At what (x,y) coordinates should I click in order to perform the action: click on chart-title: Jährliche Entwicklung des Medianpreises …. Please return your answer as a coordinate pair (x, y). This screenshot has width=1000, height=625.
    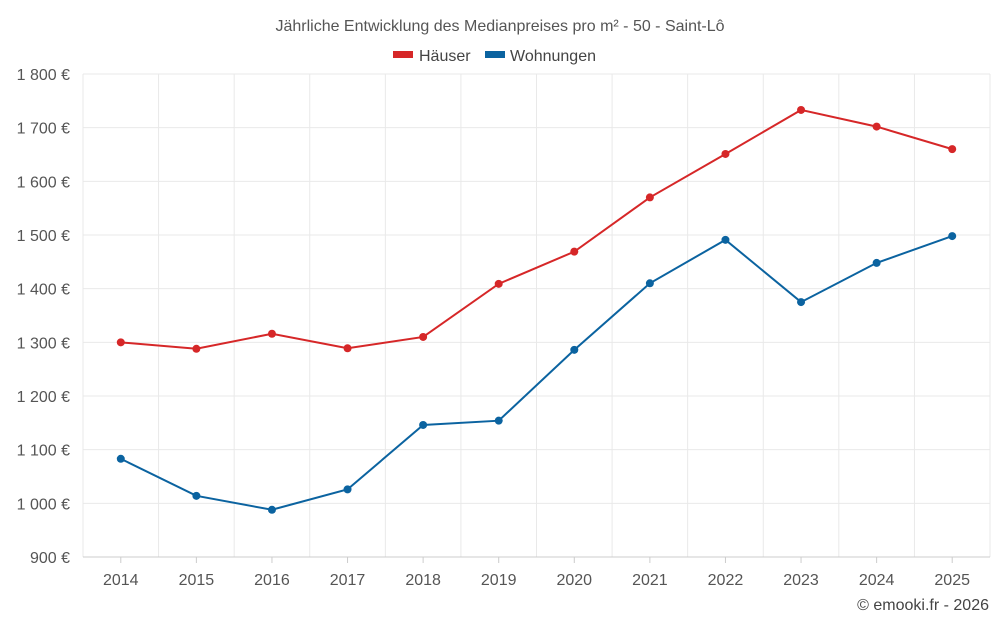
    Looking at the image, I should click on (499, 26).